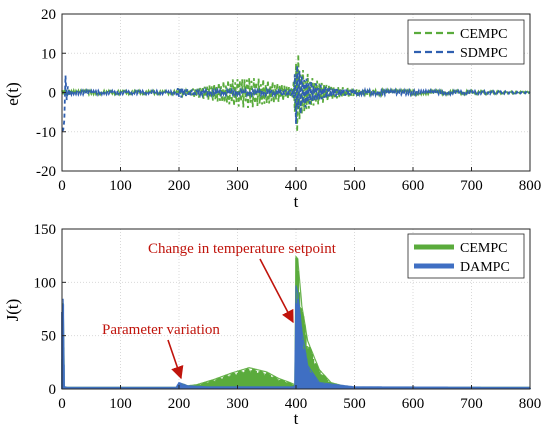  I want to click on y-tick-label: 150, so click(45, 230).